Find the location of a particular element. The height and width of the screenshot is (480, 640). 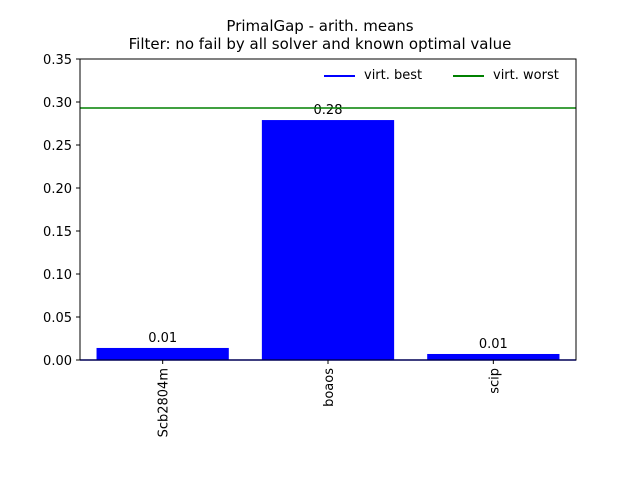

data-label-boaos: 0.28 is located at coordinates (328, 110).